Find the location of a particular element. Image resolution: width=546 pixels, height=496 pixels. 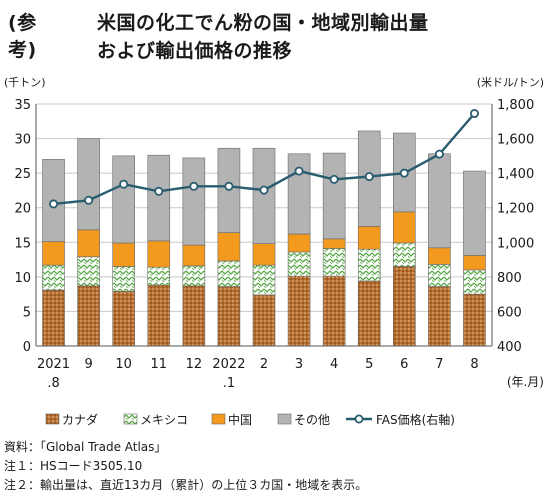

left-tick-label: 30 is located at coordinates (22, 140).